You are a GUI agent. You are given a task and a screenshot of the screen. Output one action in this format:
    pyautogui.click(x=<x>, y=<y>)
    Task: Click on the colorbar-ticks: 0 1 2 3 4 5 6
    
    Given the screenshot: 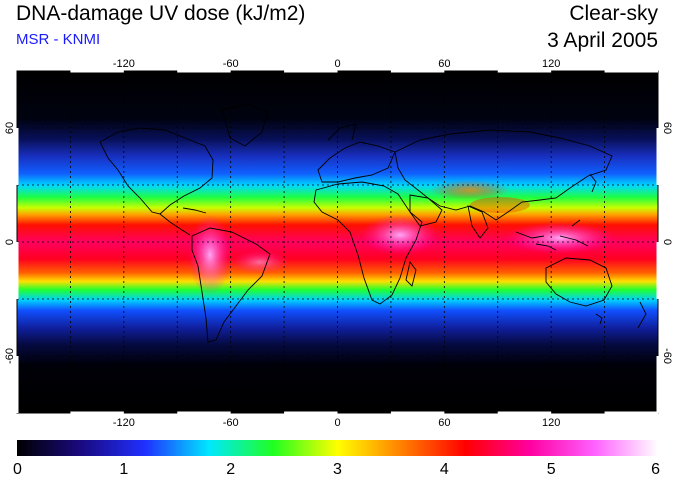 What is the action you would take?
    pyautogui.click(x=336, y=469)
    